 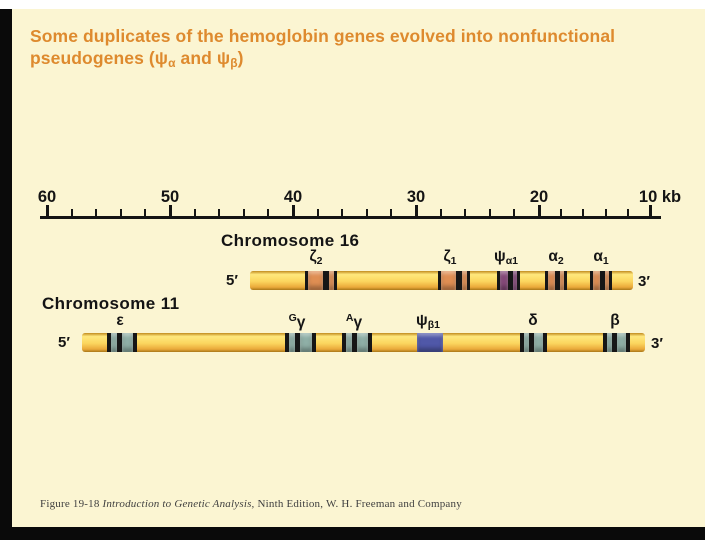 I want to click on gene-label: Gγ, so click(x=297, y=321).